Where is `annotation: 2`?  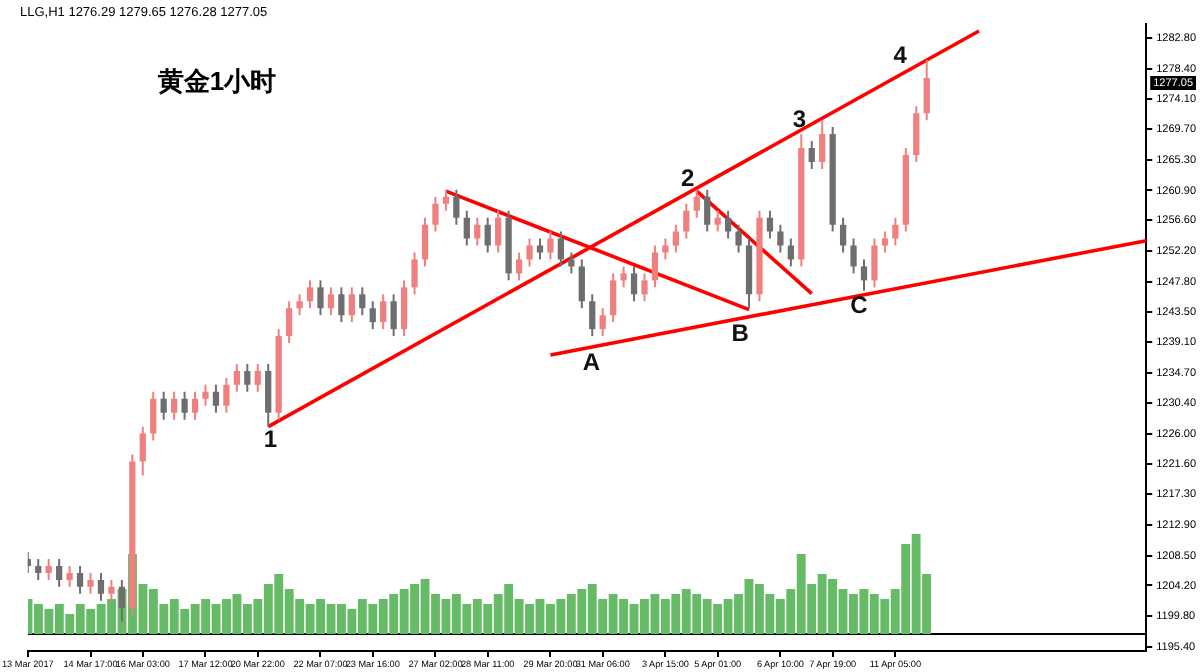 annotation: 2 is located at coordinates (687, 178).